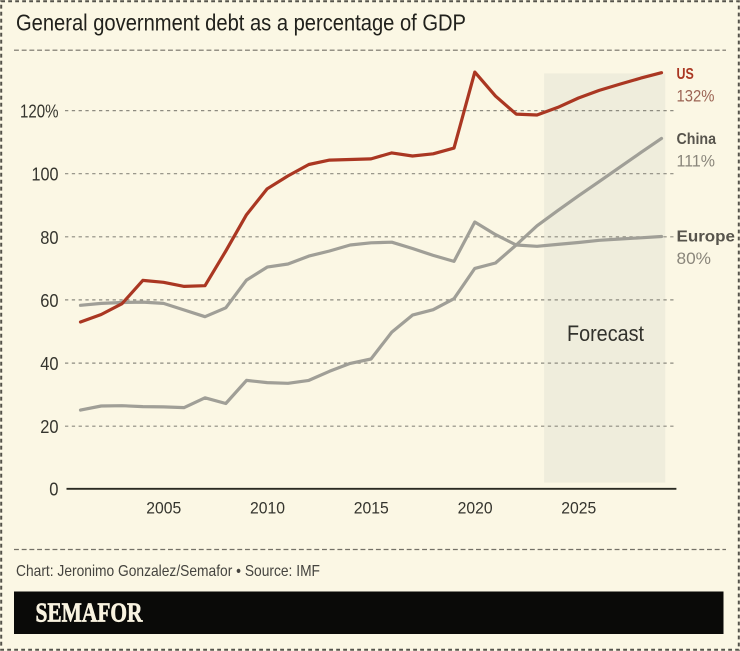 The image size is (740, 651). What do you see at coordinates (694, 259) in the screenshot?
I see `svg-text: 80%` at bounding box center [694, 259].